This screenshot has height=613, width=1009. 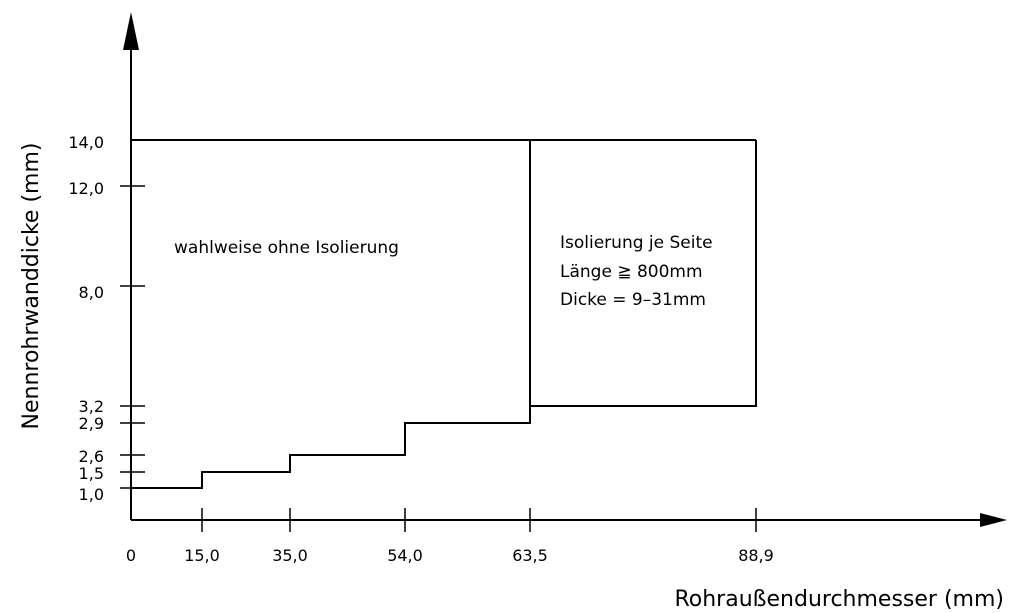 I want to click on region-right-line-2: Länge ≧ 800mm, so click(x=631, y=272).